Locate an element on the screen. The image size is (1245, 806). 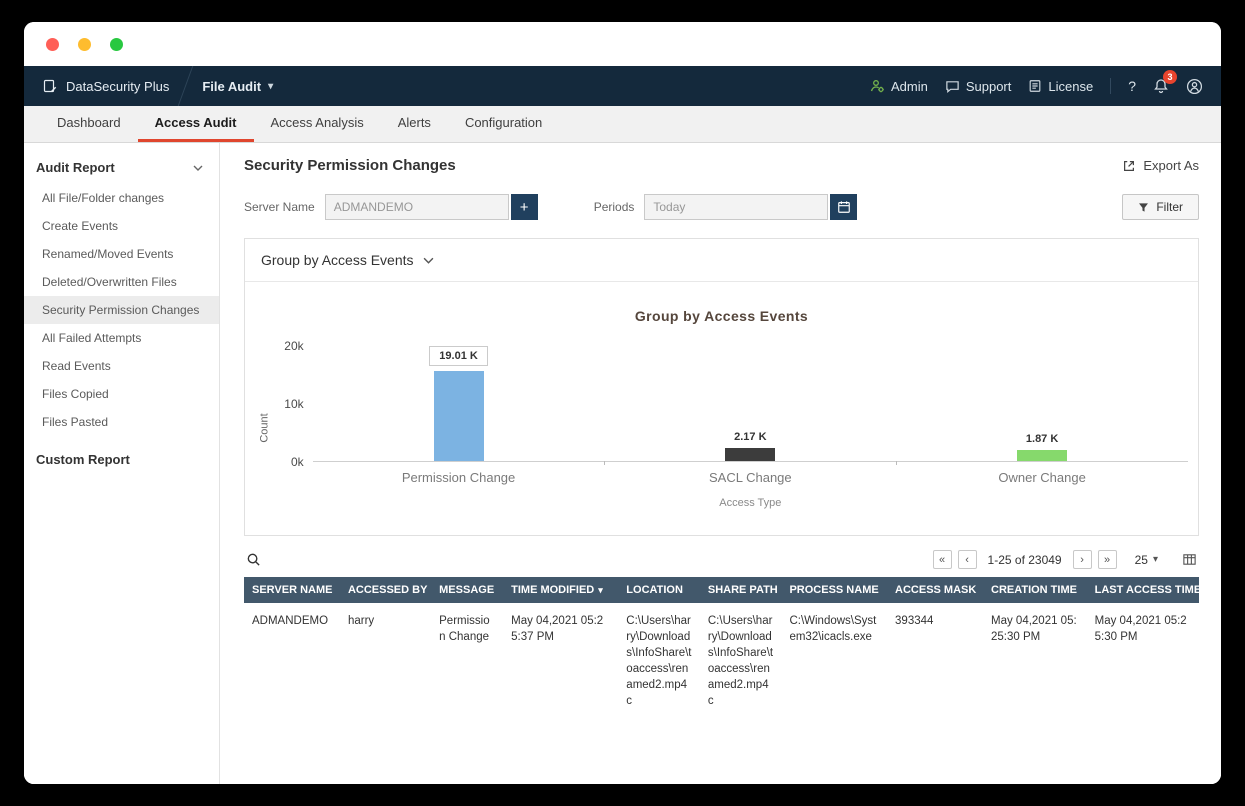
module-selector: File Audit ▾ is located at coordinates (237, 86).